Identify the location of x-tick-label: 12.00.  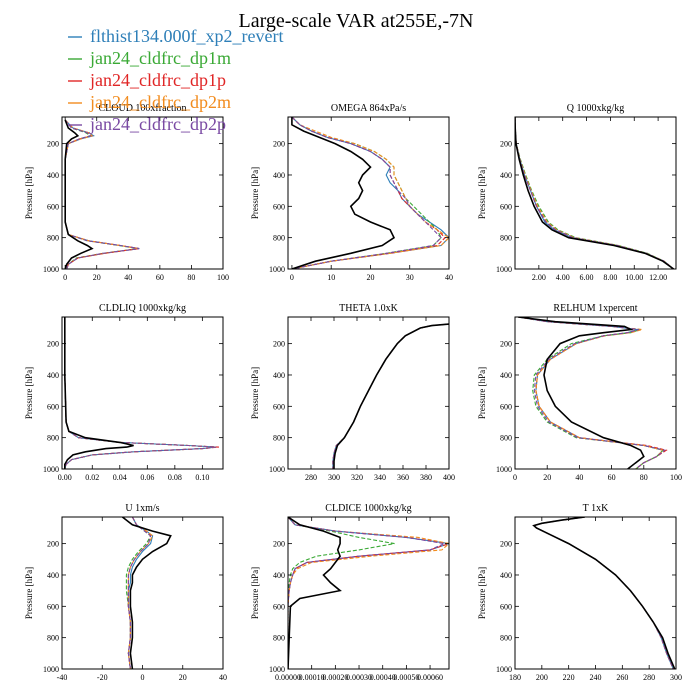
(658, 277).